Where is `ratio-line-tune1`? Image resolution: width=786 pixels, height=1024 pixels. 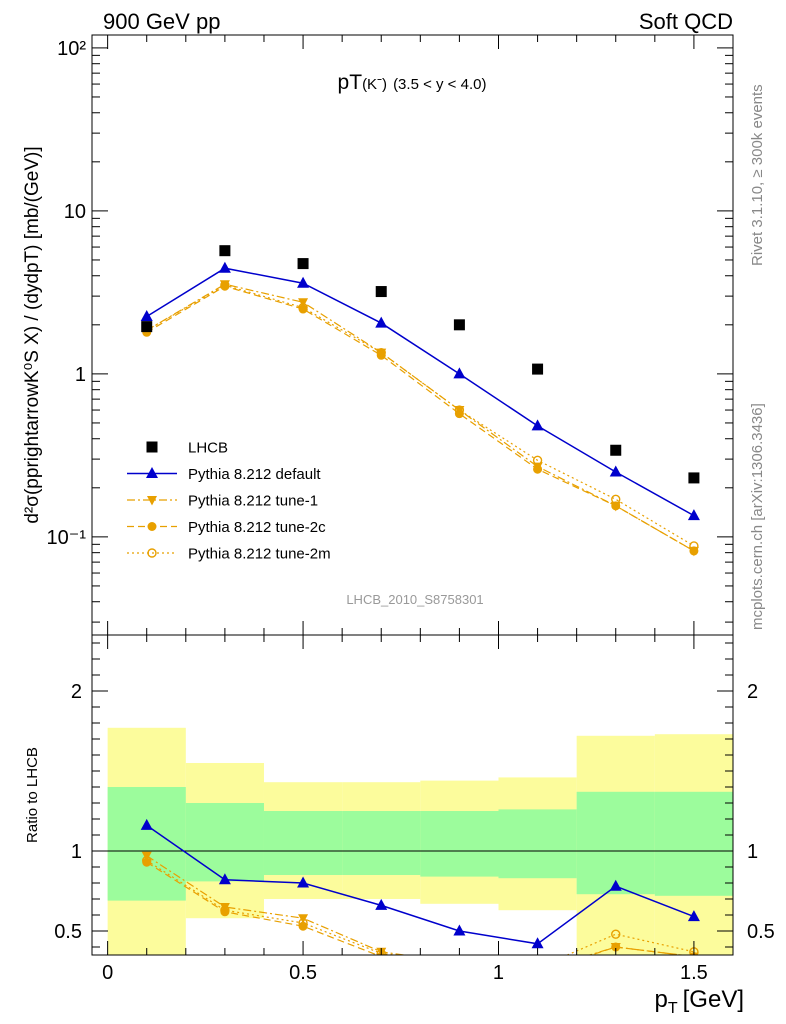
ratio-line-tune1 is located at coordinates (416, 905).